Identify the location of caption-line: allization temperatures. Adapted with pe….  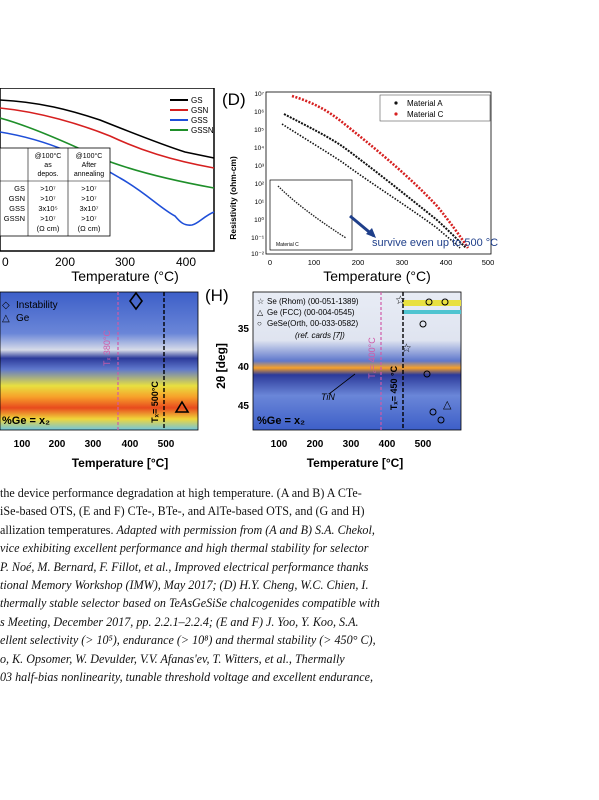
(260, 530).